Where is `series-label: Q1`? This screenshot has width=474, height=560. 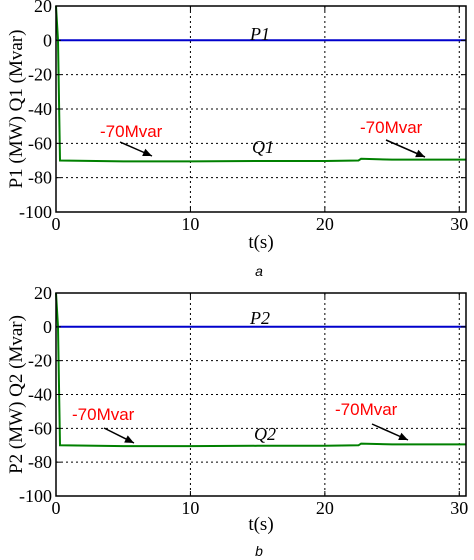 series-label: Q1 is located at coordinates (263, 147).